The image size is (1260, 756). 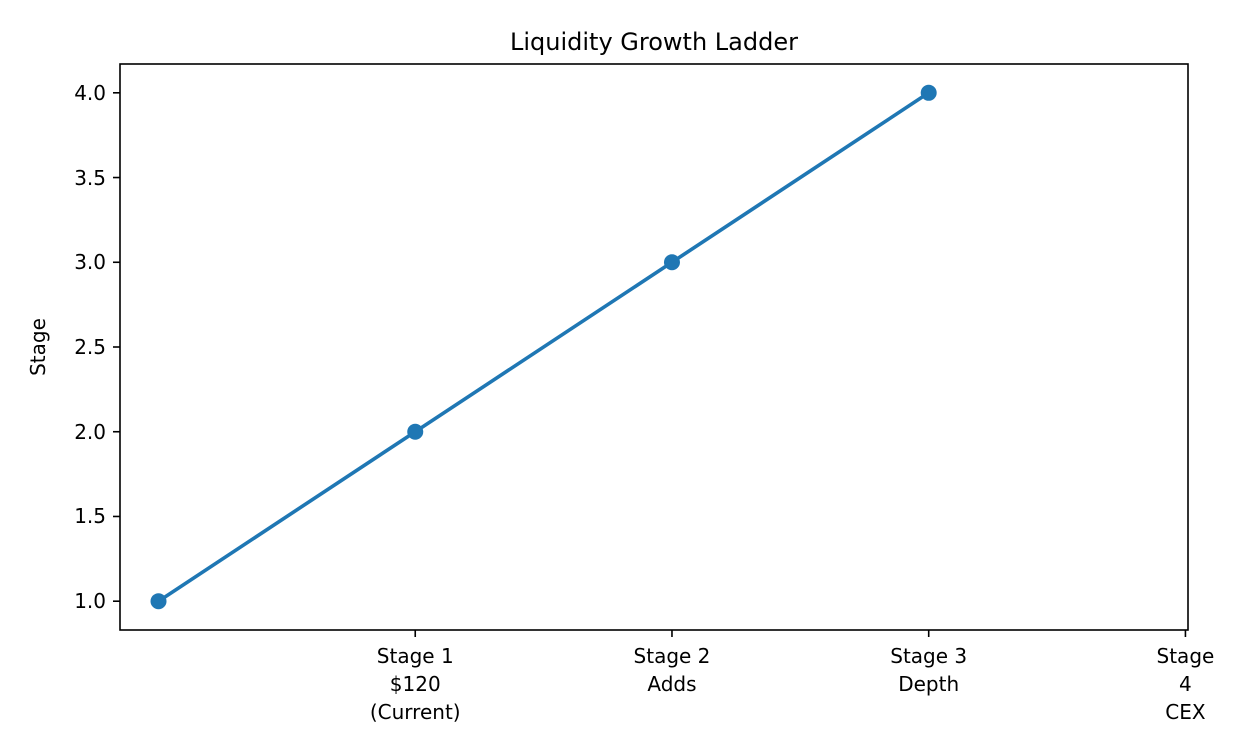 What do you see at coordinates (1185, 684) in the screenshot?
I see `x-tick-label: Stage 4 CEX` at bounding box center [1185, 684].